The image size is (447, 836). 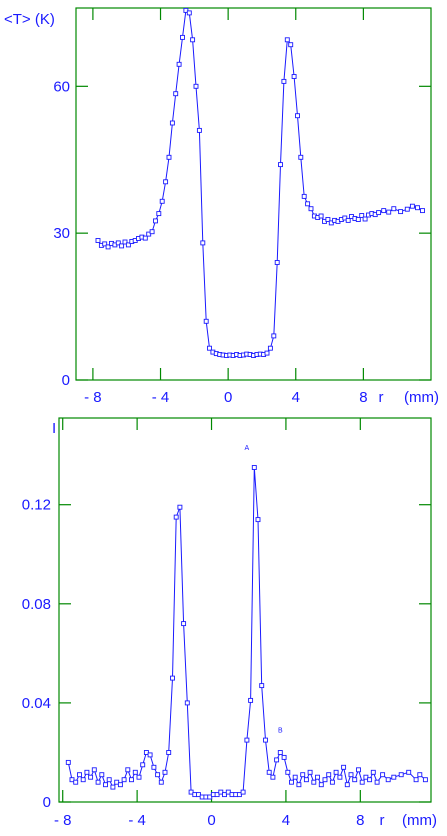 What do you see at coordinates (360, 820) in the screenshot?
I see `x-tick-label: 8` at bounding box center [360, 820].